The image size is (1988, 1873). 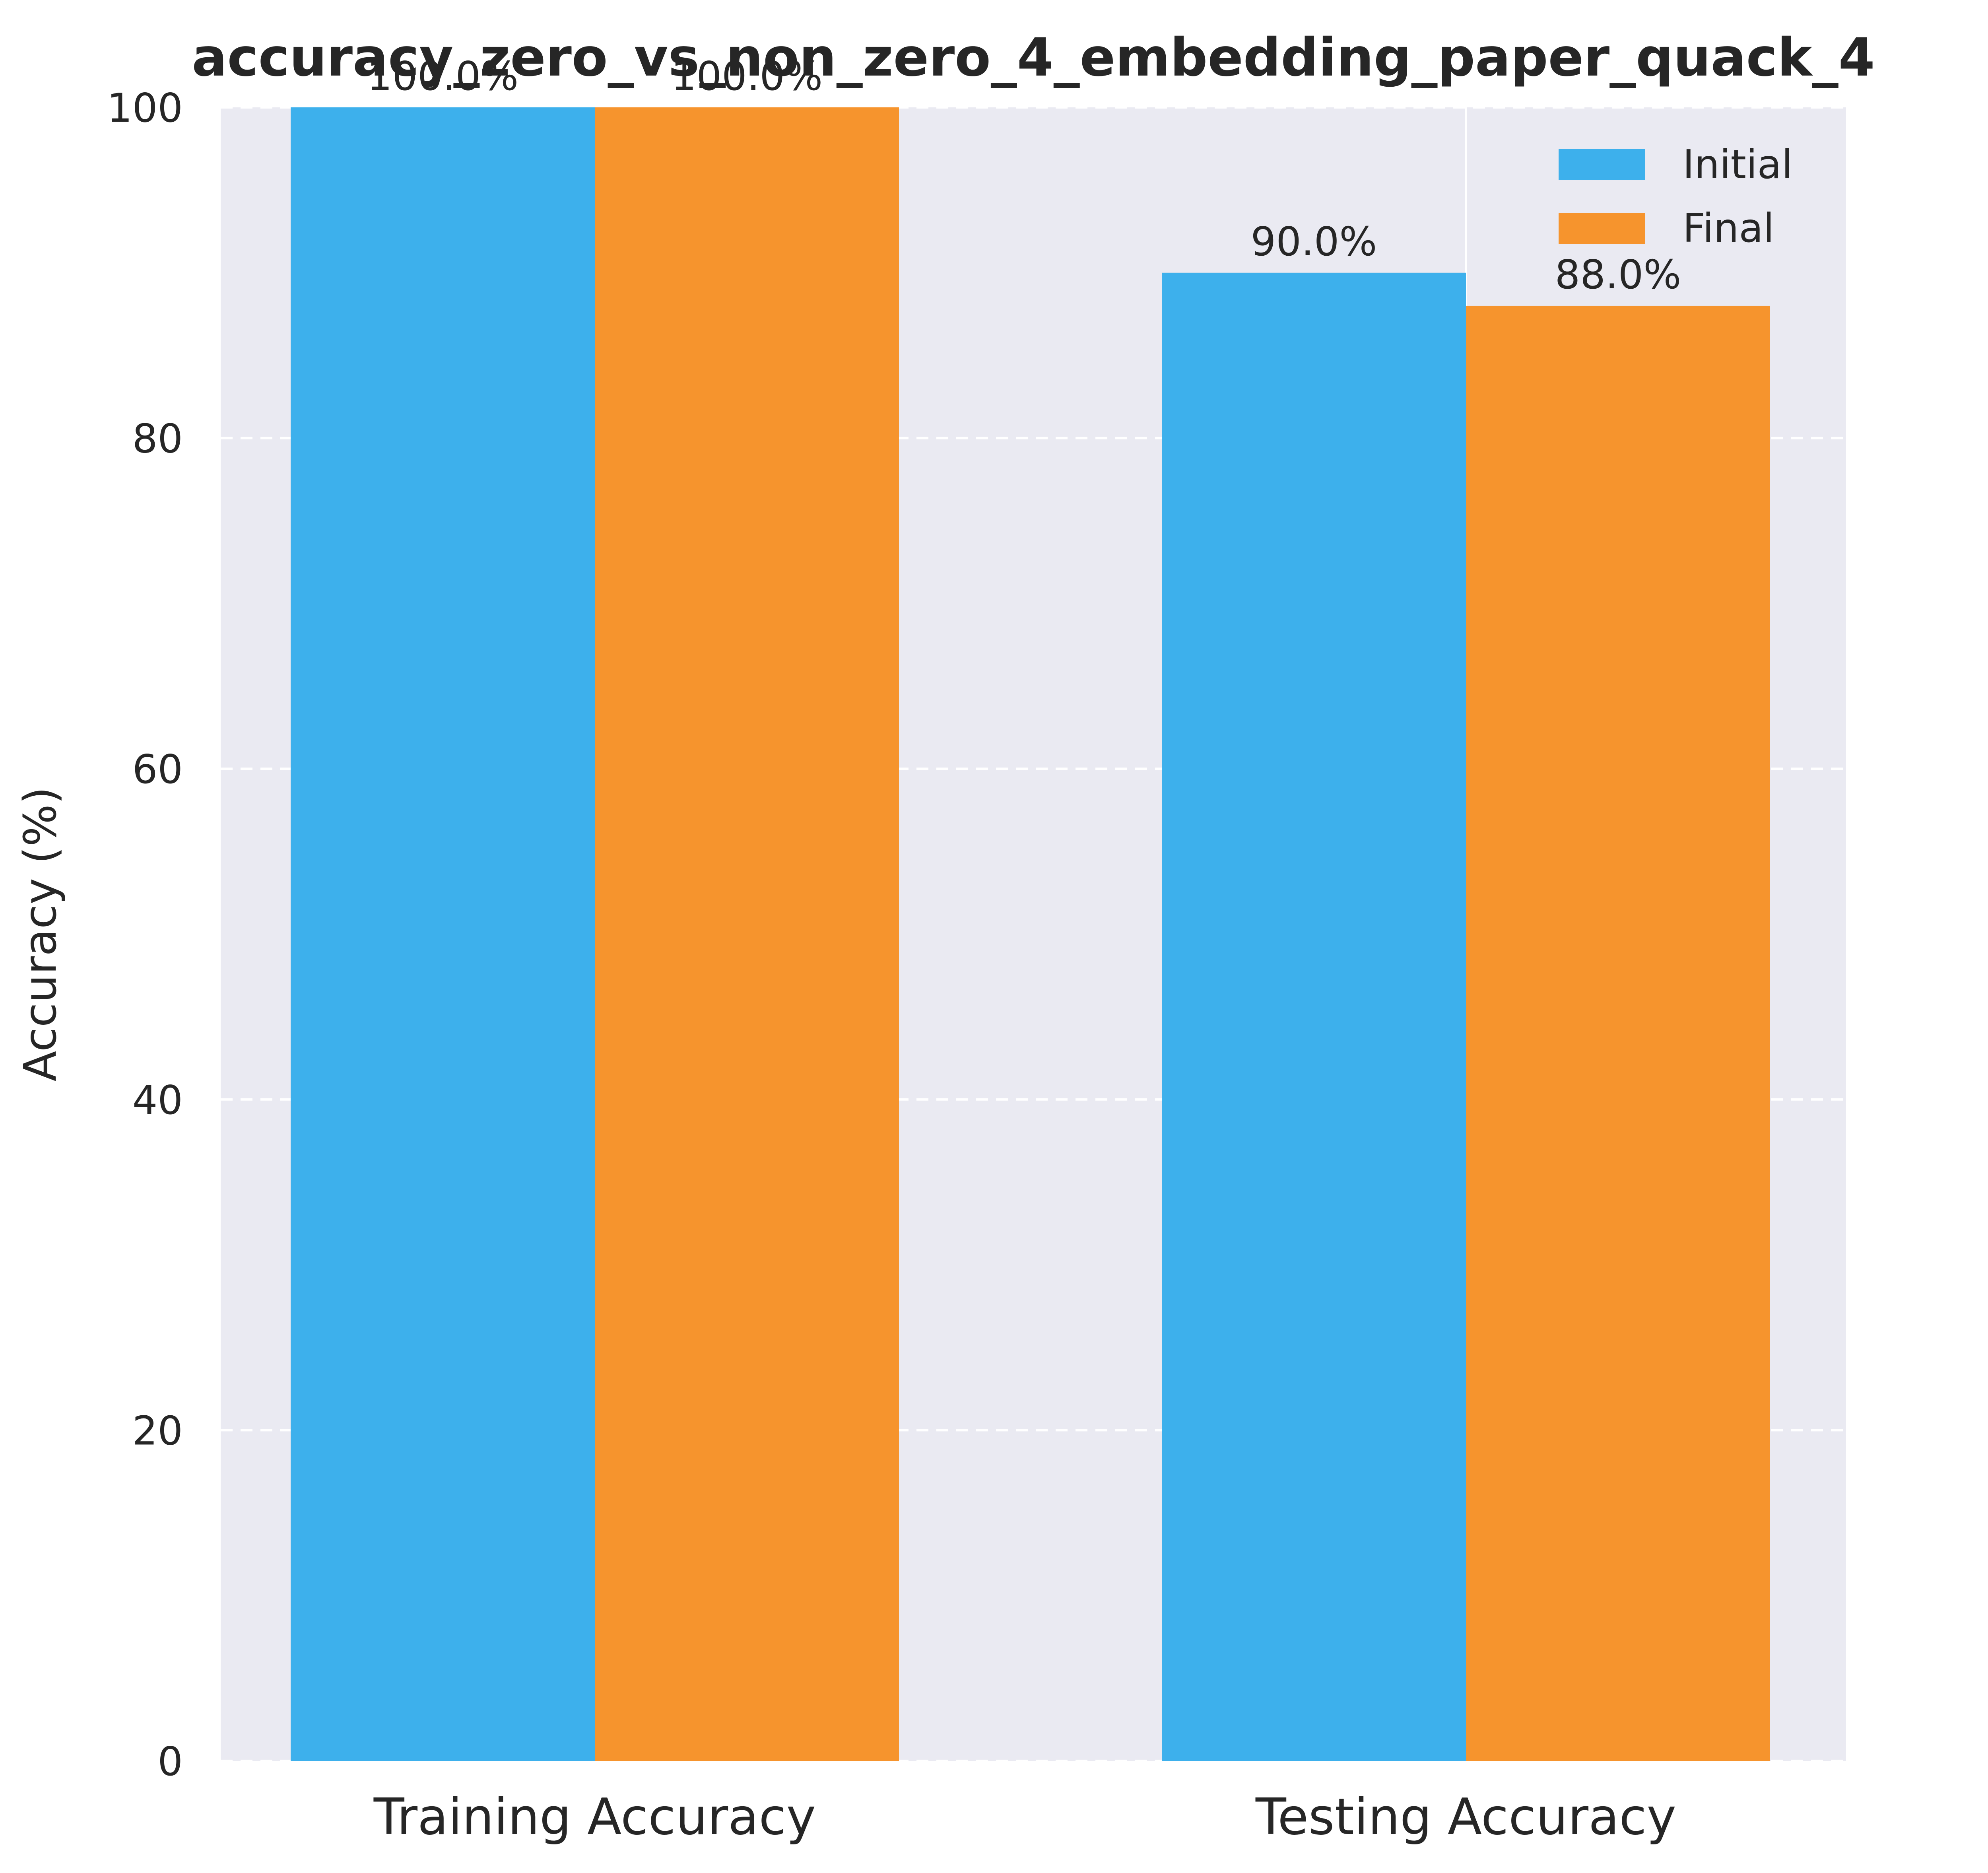 I want to click on bar-value-label: 88.0%, so click(x=1618, y=274).